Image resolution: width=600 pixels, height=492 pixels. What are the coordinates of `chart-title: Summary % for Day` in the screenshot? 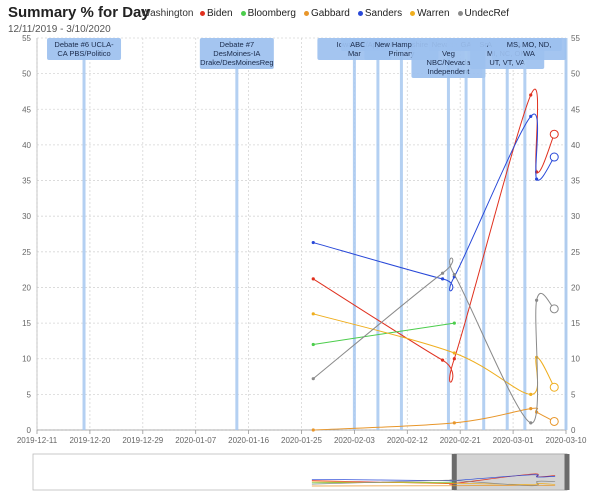 It's located at (79, 12).